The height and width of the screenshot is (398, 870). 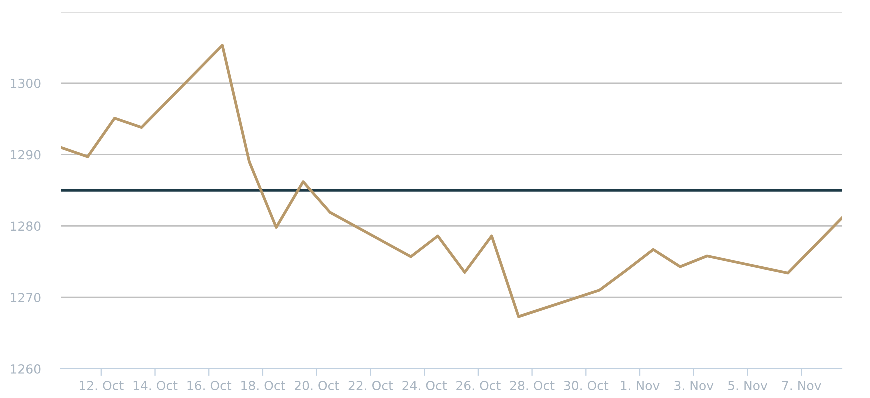 I want to click on x-tick-label: 14. Oct, so click(x=156, y=385).